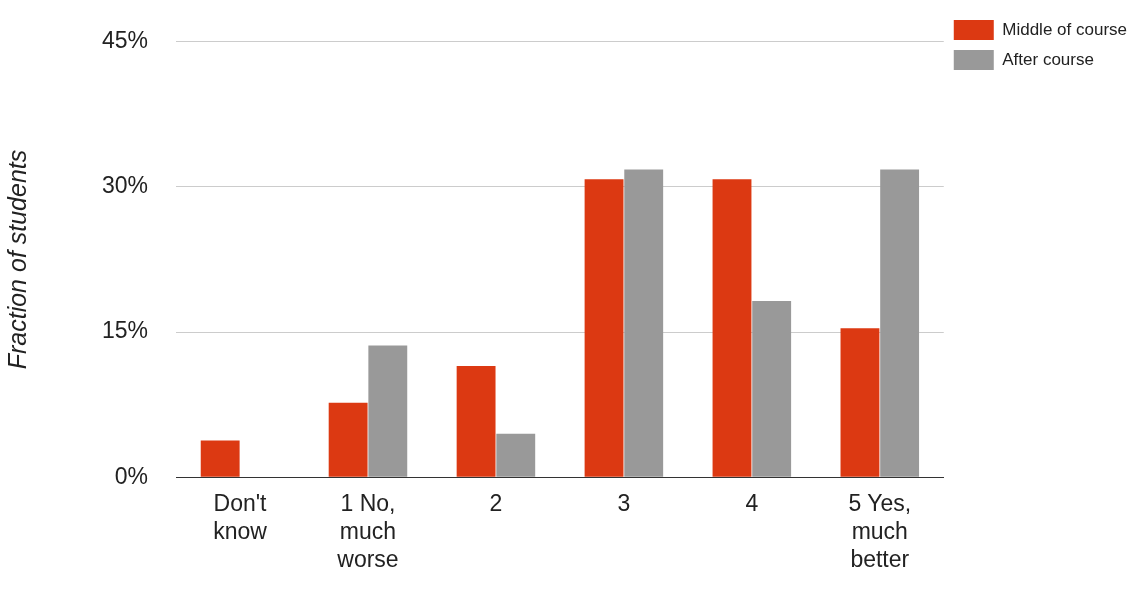 The image size is (1142, 593). Describe the element at coordinates (1065, 29) in the screenshot. I see `legend-label: Middle of course` at that location.